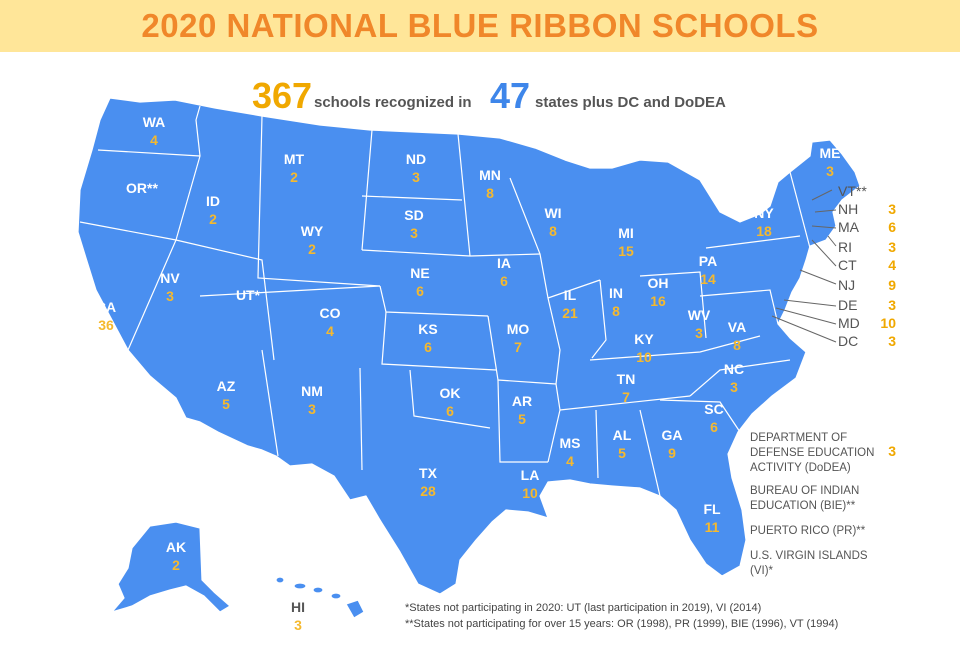 This screenshot has width=960, height=656. Describe the element at coordinates (644, 357) in the screenshot. I see `state-count-ky: 10` at that location.